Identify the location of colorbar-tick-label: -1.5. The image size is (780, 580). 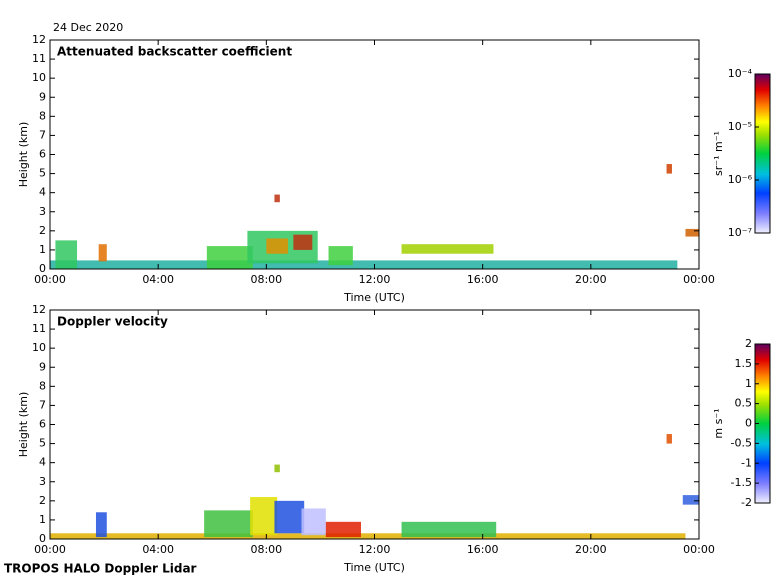
(741, 482).